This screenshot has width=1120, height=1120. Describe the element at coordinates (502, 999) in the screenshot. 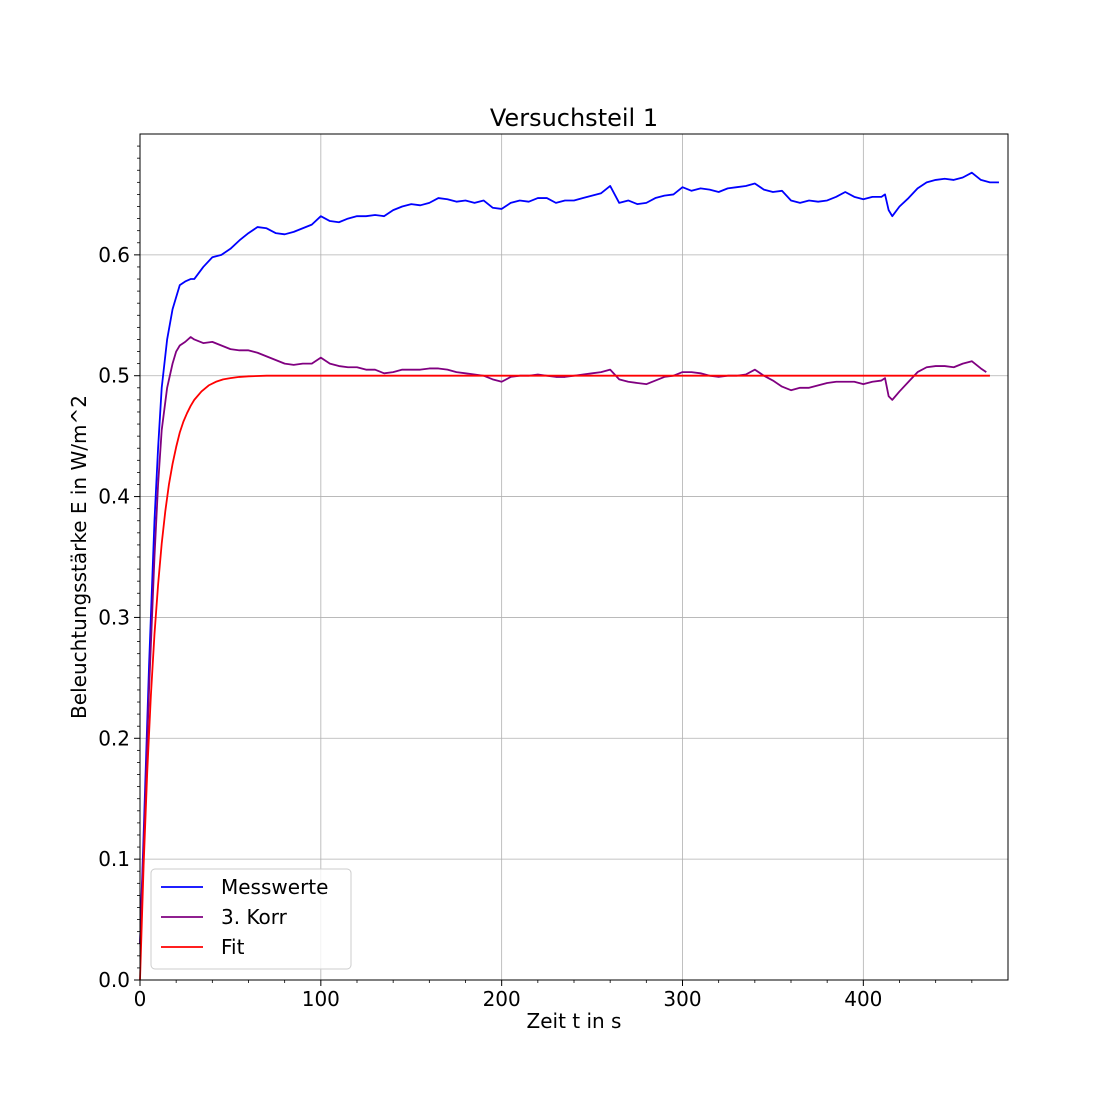

I see `x-tick-label: 200` at that location.